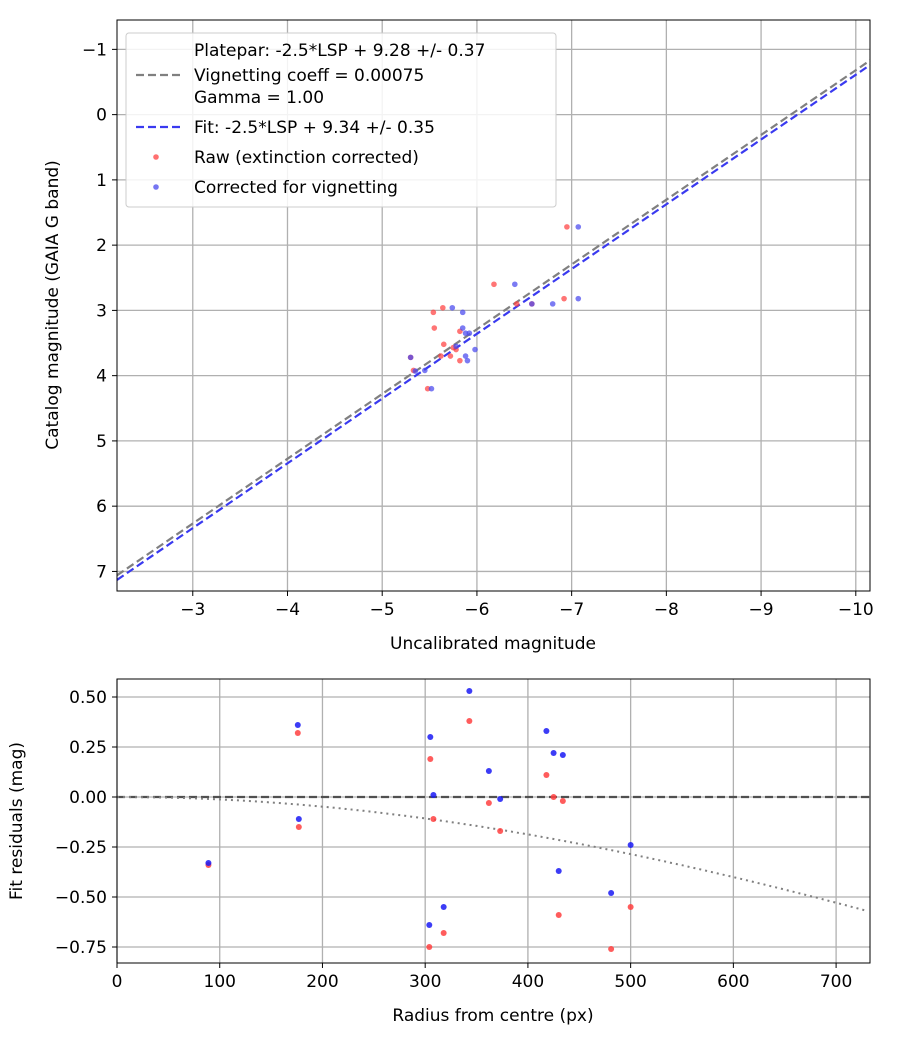 Image resolution: width=900 pixels, height=1050 pixels. What do you see at coordinates (630, 982) in the screenshot?
I see `x-tick-label: 500` at bounding box center [630, 982].